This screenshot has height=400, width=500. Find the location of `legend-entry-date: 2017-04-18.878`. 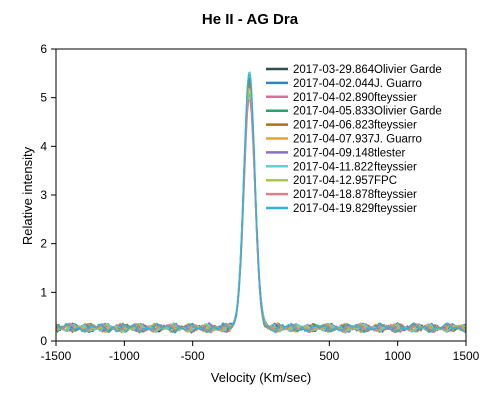

legend-entry-date: 2017-04-18.878 is located at coordinates (333, 195).